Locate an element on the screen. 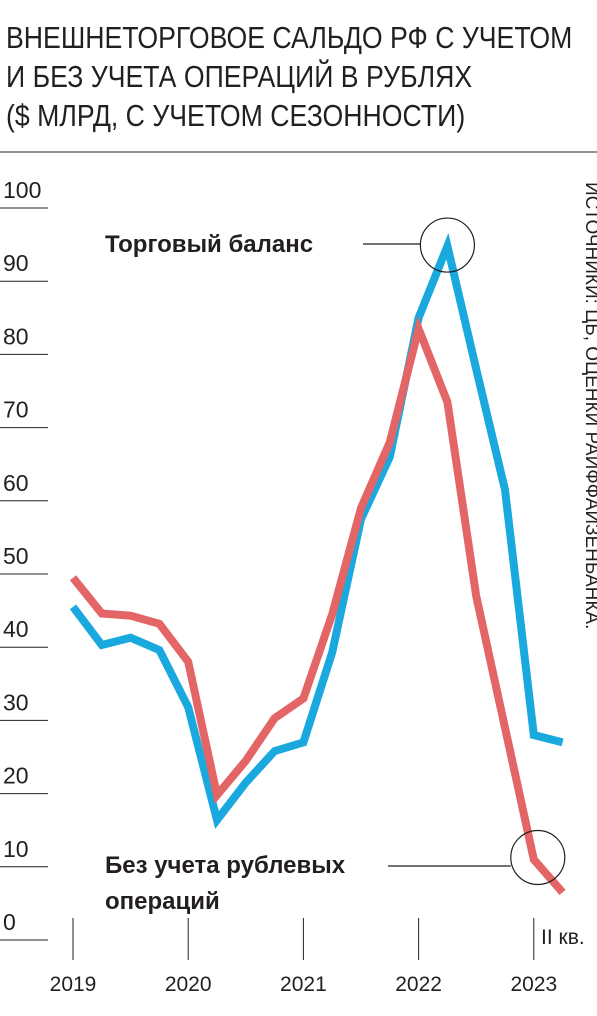 The height and width of the screenshot is (1016, 597). y-tick-0: 0 is located at coordinates (9, 922).